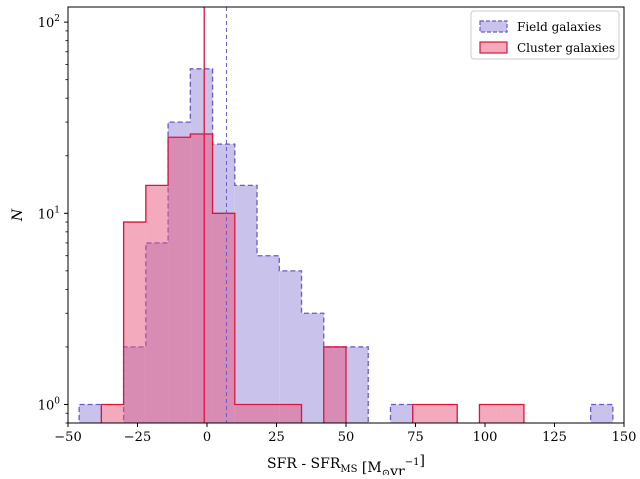 This screenshot has height=479, width=640. Describe the element at coordinates (346, 437) in the screenshot. I see `x-tick-label: 50` at that location.